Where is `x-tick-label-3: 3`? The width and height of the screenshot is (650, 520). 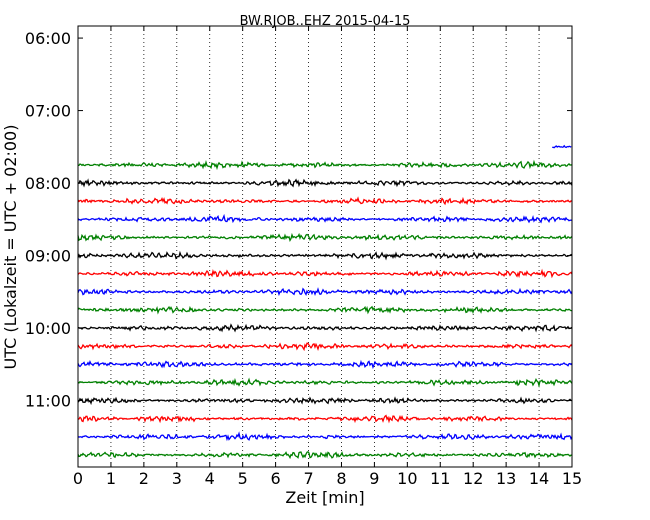
x-tick-label-3: 3 is located at coordinates (177, 478).